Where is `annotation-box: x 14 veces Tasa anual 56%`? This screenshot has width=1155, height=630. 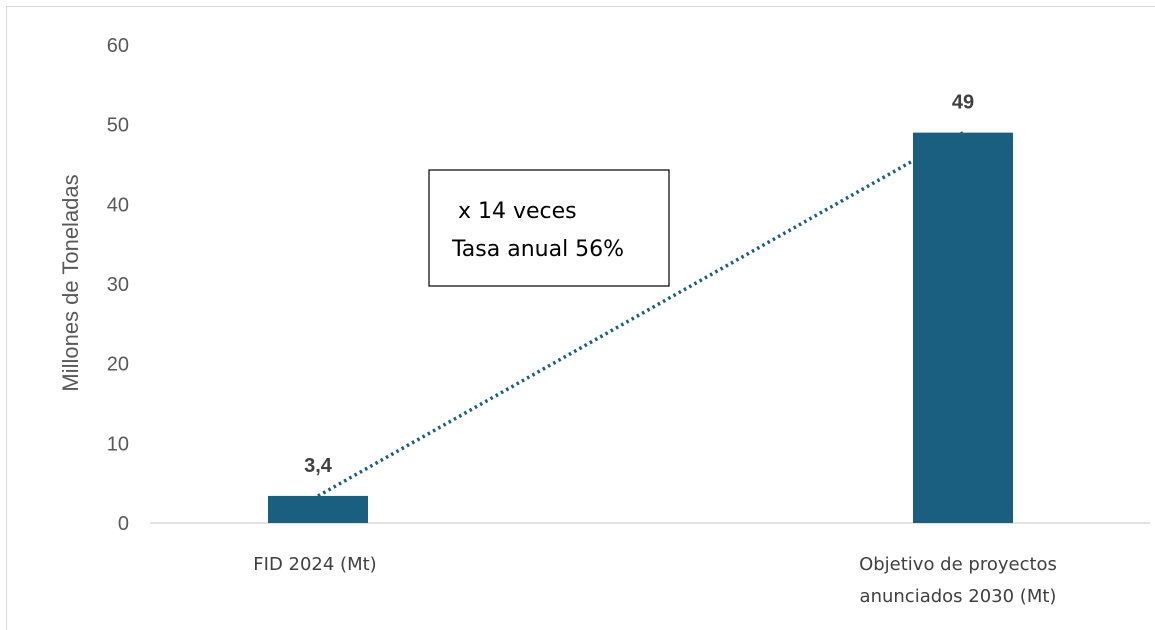
annotation-box: x 14 veces Tasa anual 56% is located at coordinates (549, 228).